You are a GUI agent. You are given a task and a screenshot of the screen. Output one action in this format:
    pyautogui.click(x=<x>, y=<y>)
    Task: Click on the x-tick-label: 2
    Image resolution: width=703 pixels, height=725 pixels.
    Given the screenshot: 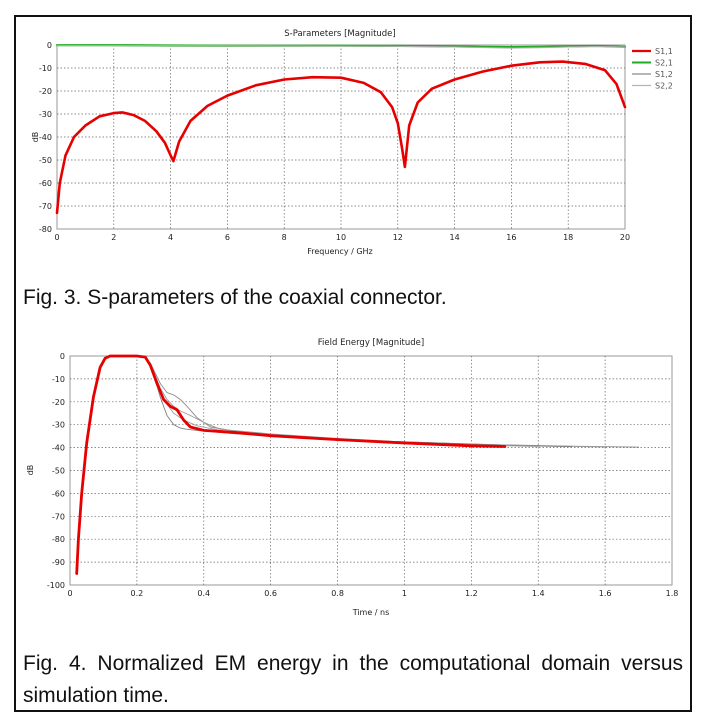 What is the action you would take?
    pyautogui.click(x=113, y=237)
    